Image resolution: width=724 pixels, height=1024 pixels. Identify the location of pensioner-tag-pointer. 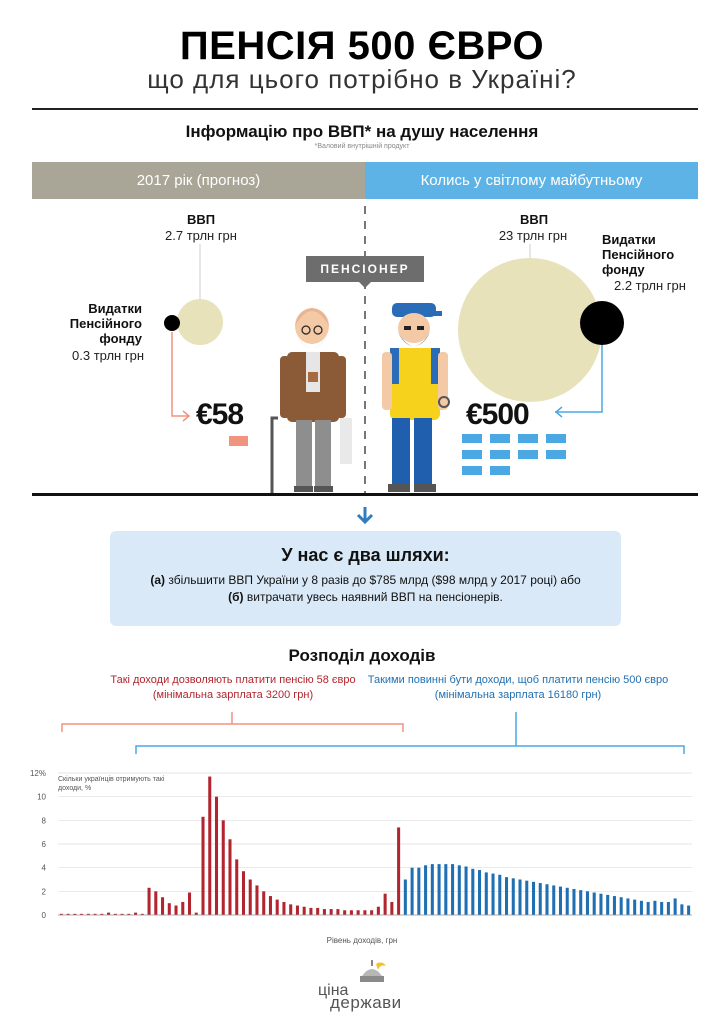
(365, 284).